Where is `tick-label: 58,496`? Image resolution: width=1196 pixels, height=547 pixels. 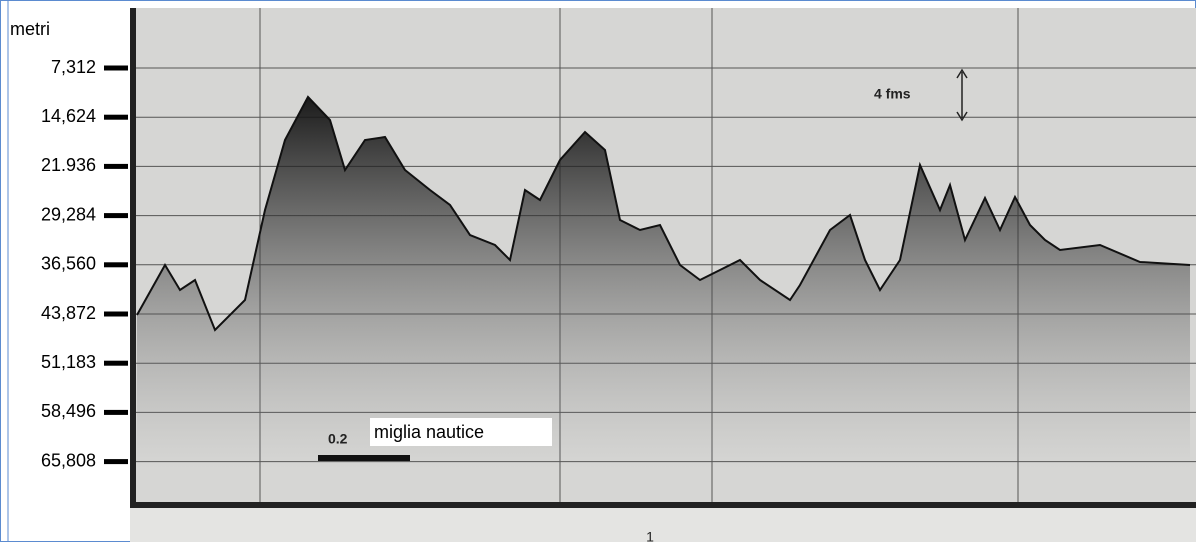 tick-label: 58,496 is located at coordinates (68, 411).